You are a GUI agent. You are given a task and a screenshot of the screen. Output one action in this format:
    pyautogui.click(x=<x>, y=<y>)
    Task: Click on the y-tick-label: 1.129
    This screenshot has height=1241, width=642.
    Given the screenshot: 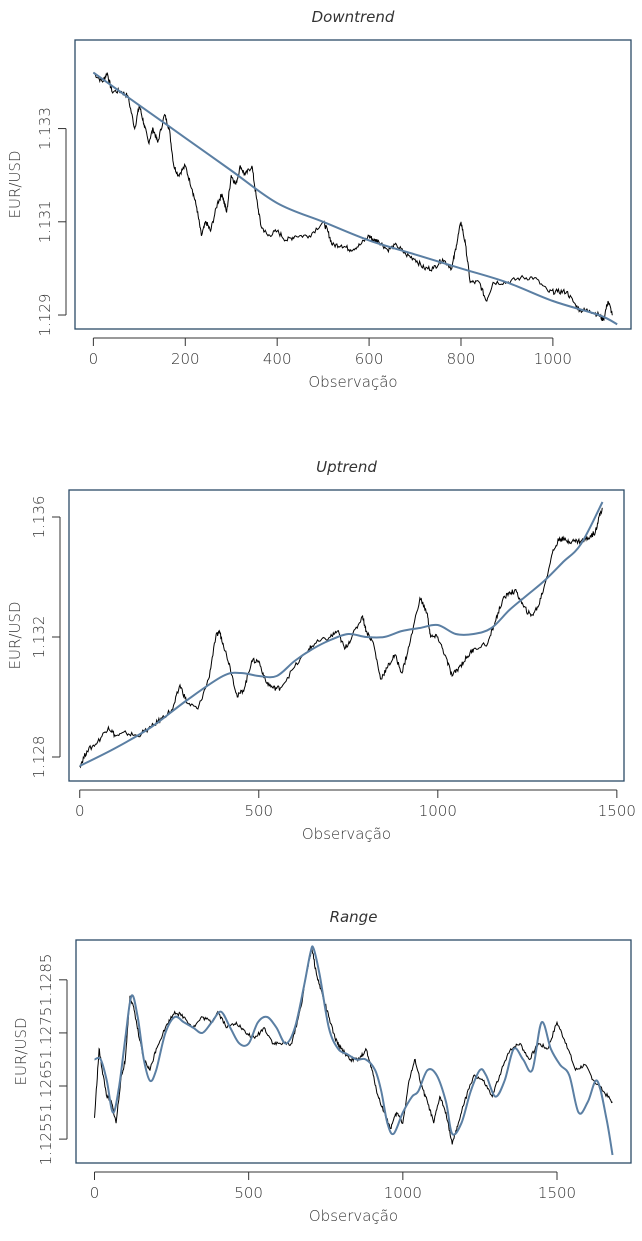 What is the action you would take?
    pyautogui.click(x=45, y=315)
    